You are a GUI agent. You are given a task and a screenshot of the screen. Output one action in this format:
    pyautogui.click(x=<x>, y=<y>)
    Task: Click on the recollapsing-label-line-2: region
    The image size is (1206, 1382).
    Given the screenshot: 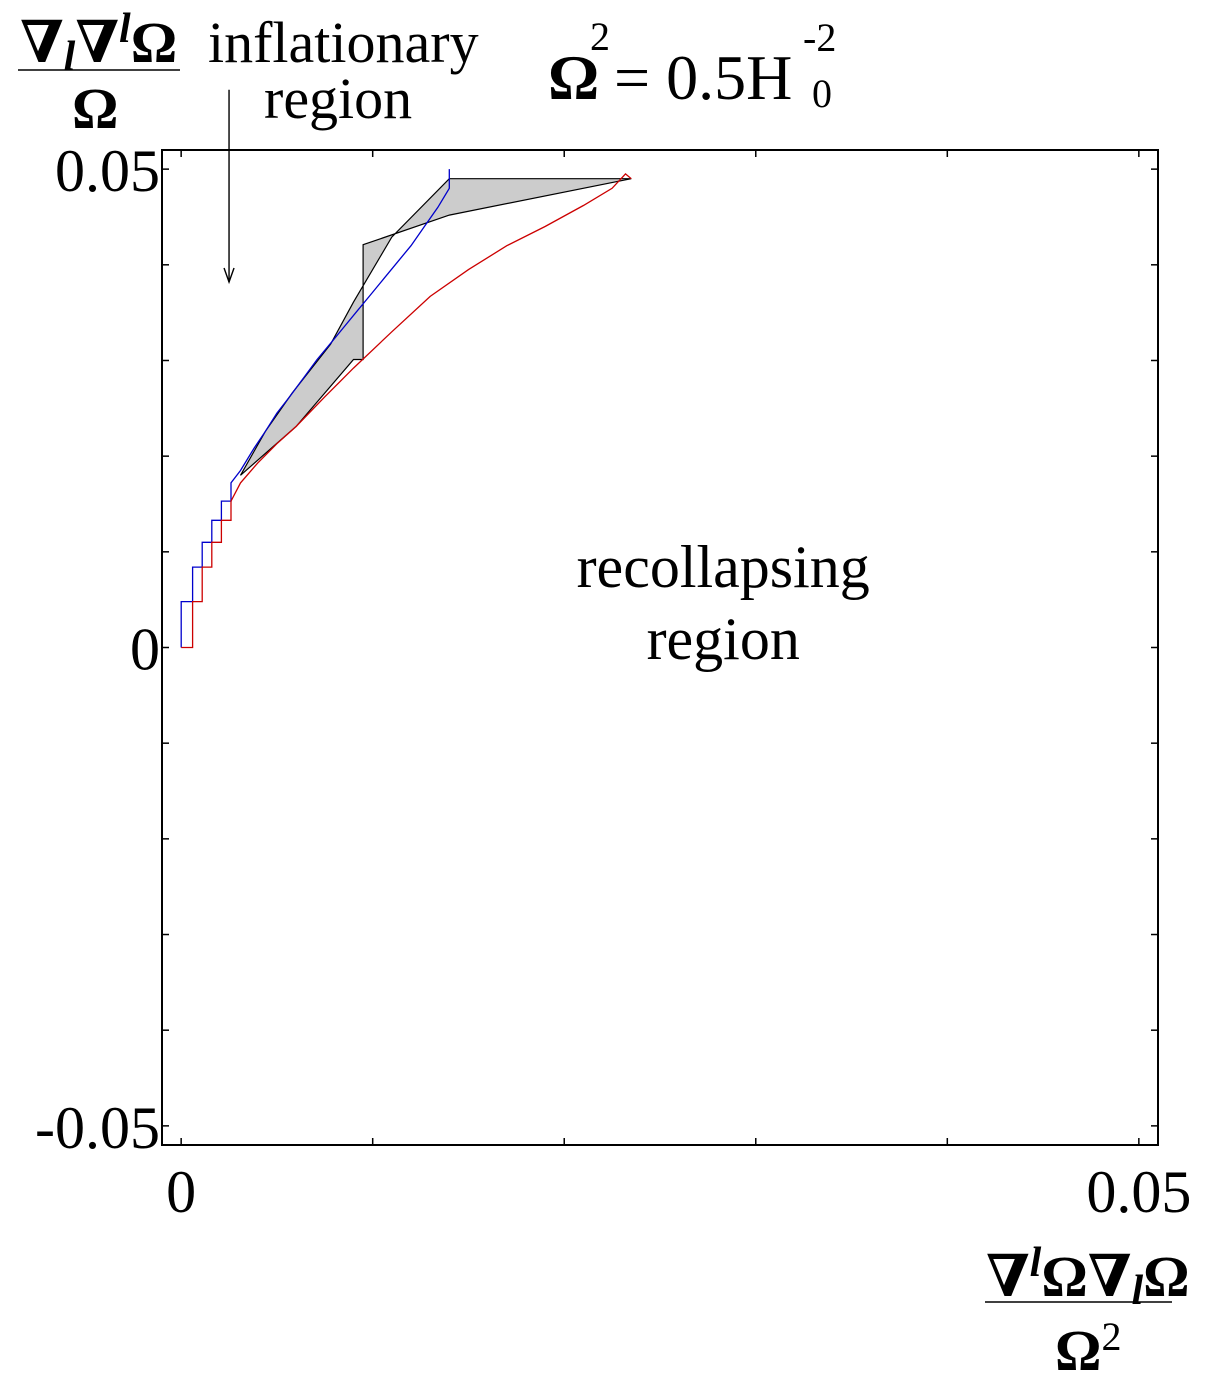 What is the action you would take?
    pyautogui.click(x=723, y=639)
    